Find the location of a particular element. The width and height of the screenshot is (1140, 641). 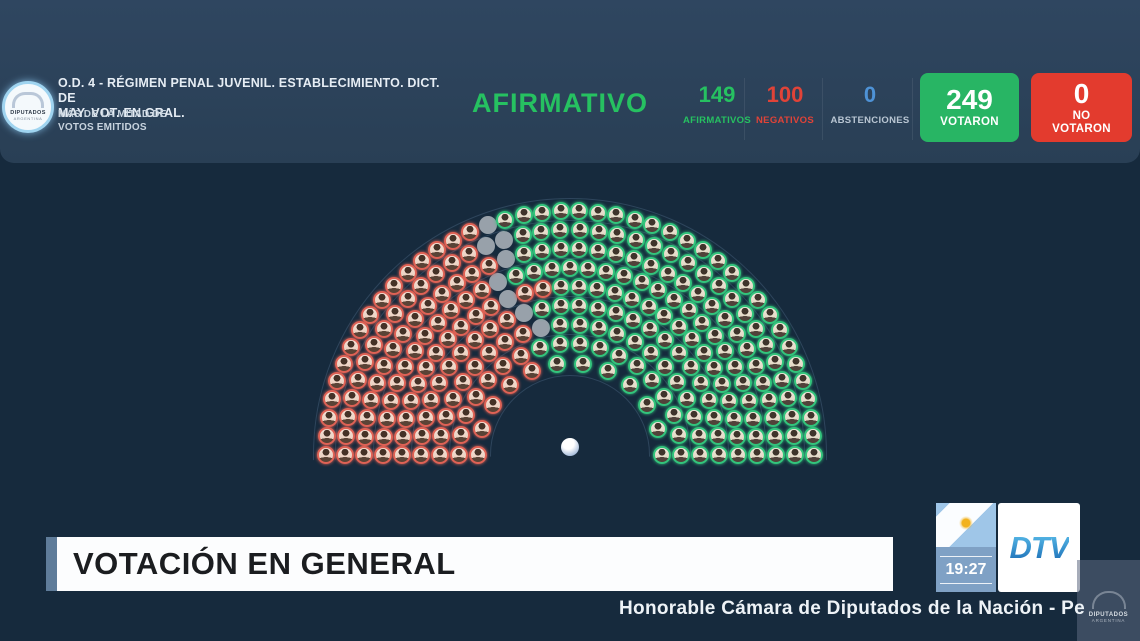

clock-time: 19:27 is located at coordinates (966, 569).